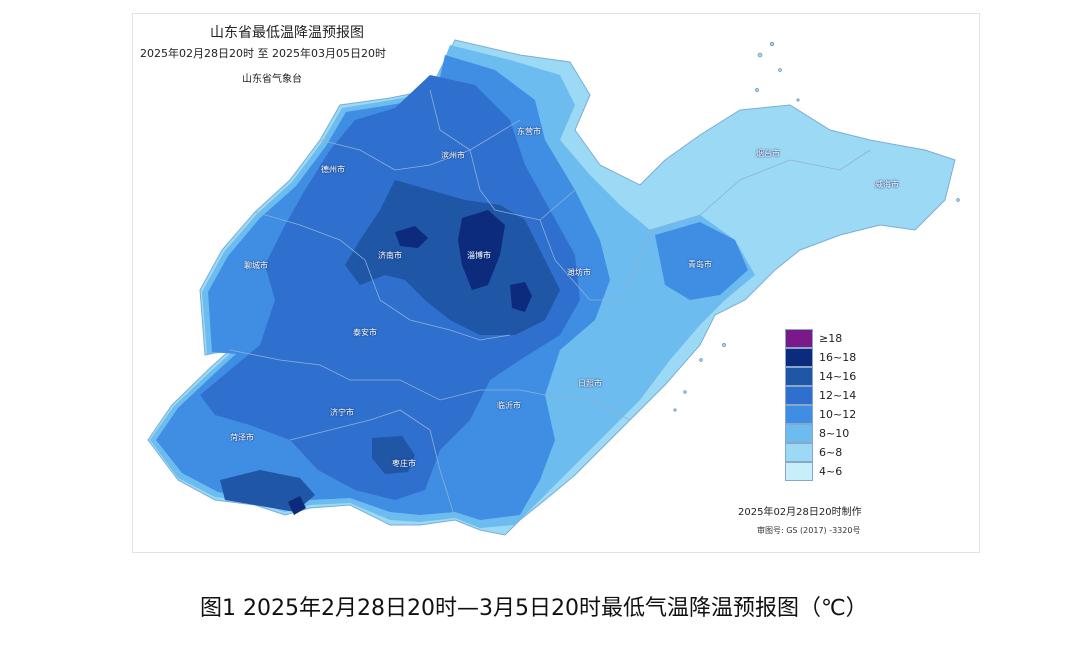 This screenshot has width=1080, height=667. Describe the element at coordinates (242, 437) in the screenshot. I see `city-label-heze: 菏泽市` at that location.